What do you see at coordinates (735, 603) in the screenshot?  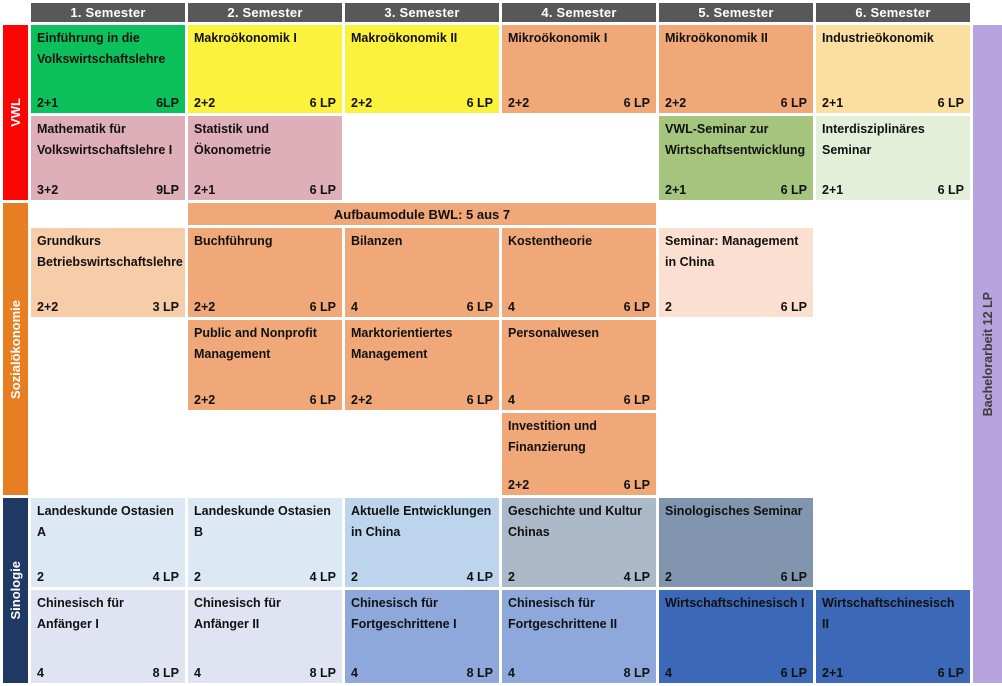 I see `module-title: Wirtschaftschinesisch I` at bounding box center [735, 603].